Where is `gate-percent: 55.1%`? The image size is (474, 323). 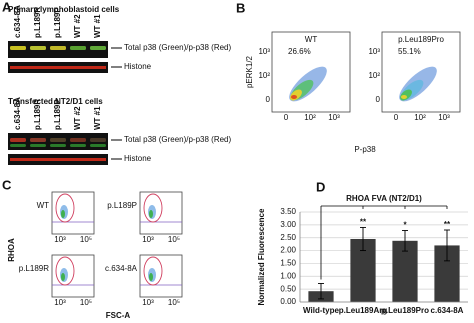 gate-percent: 55.1% is located at coordinates (409, 51).